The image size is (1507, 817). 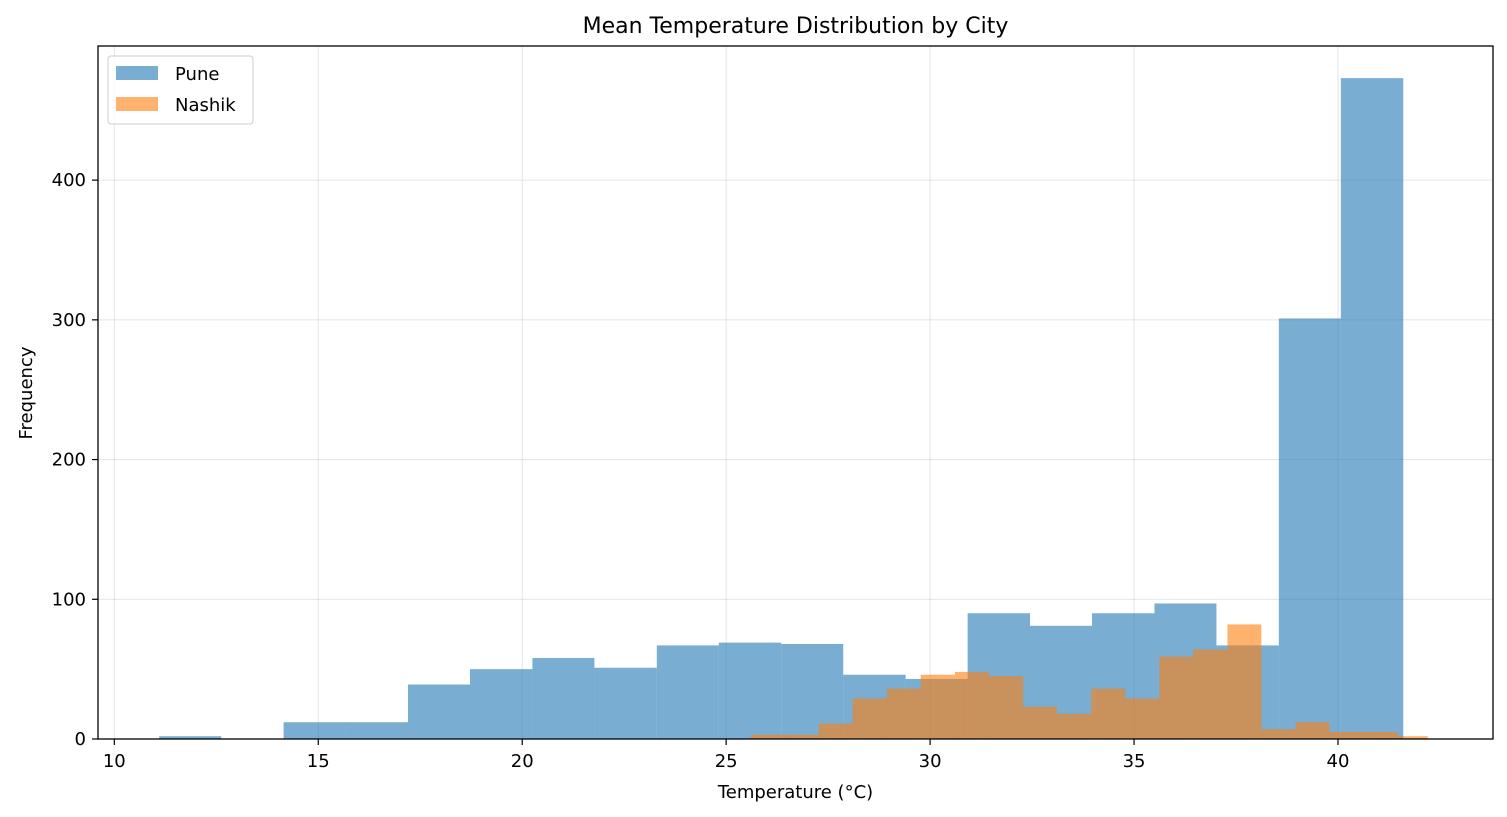 I want to click on x-tick-label: 10, so click(x=114, y=761).